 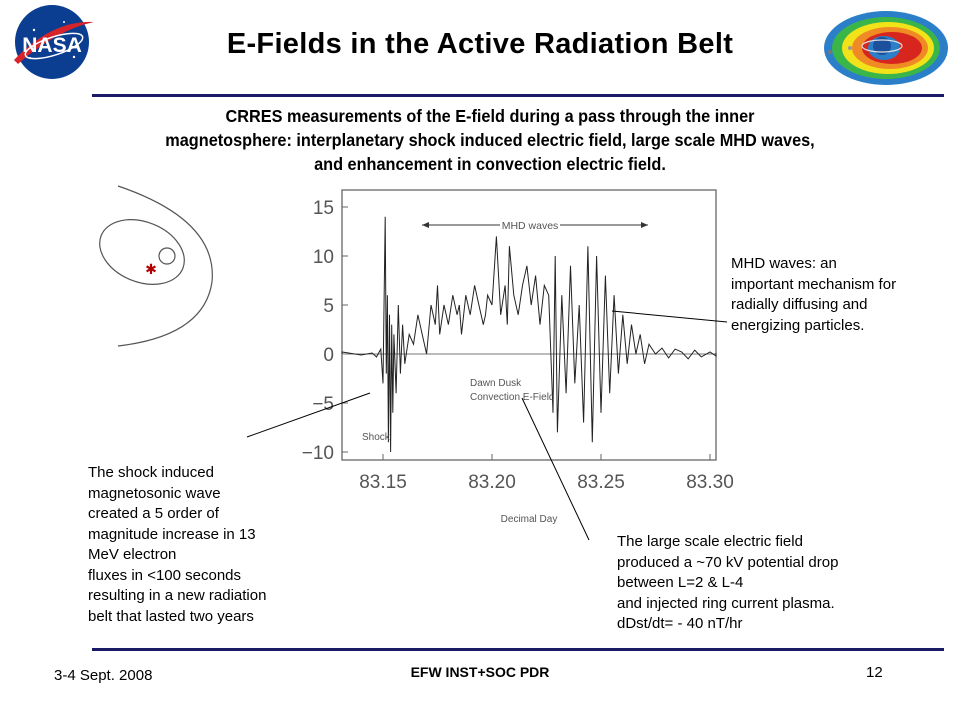 I want to click on nasa-logo-vector, so click(x=54, y=42).